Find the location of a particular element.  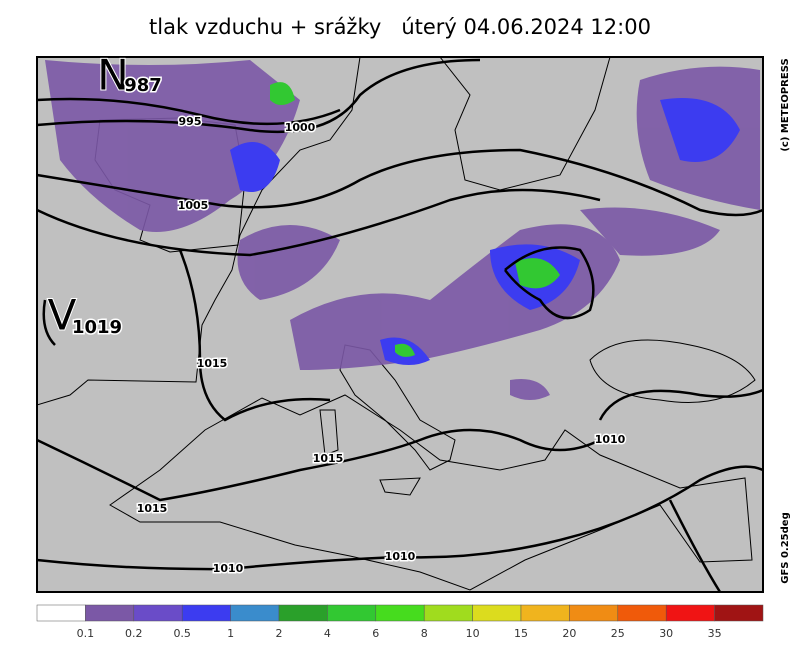

legend-label: 4 is located at coordinates (327, 633).